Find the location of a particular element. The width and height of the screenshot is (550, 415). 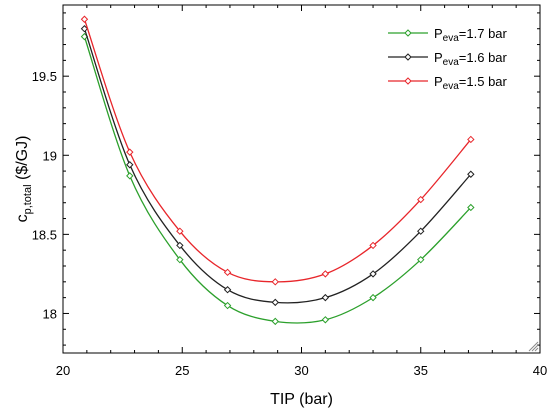

y-axis-title-main: c is located at coordinates (22, 218).